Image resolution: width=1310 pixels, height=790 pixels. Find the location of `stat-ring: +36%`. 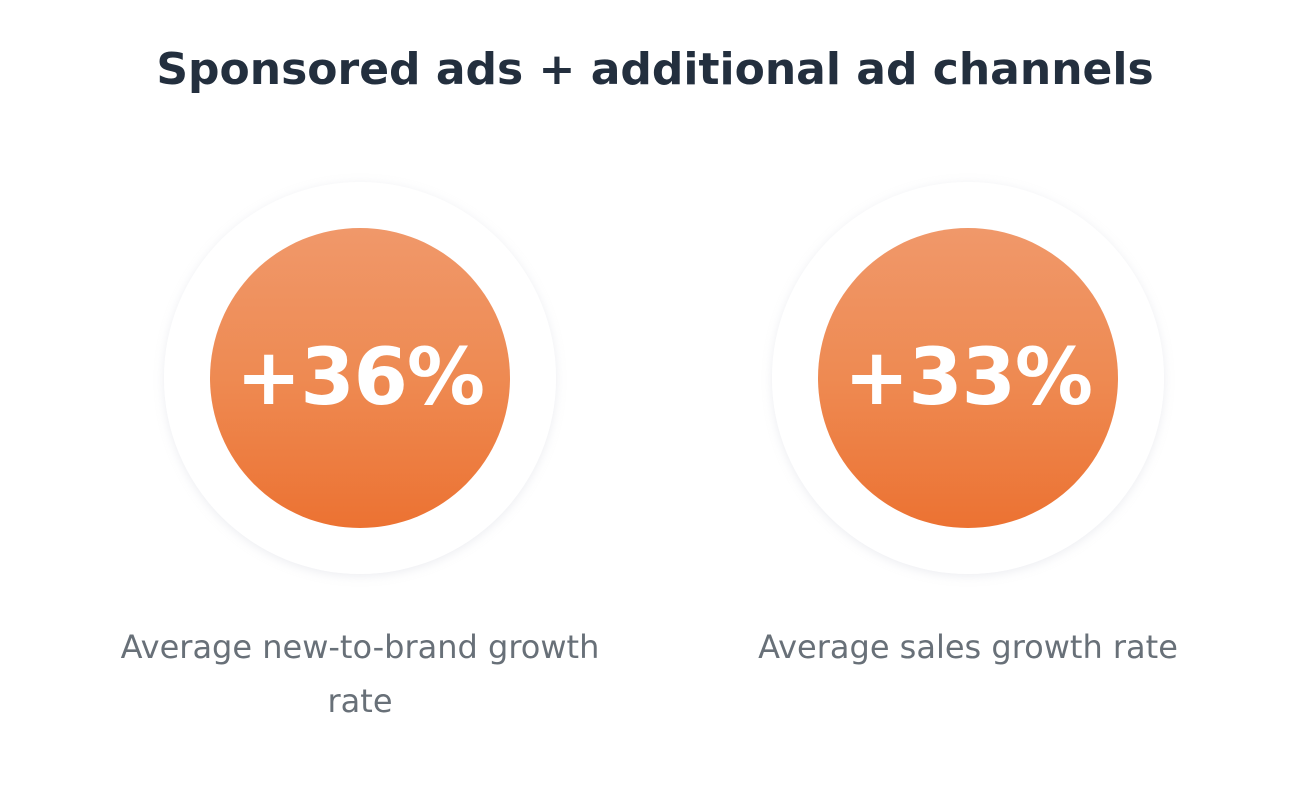

stat-ring: +36% is located at coordinates (360, 378).